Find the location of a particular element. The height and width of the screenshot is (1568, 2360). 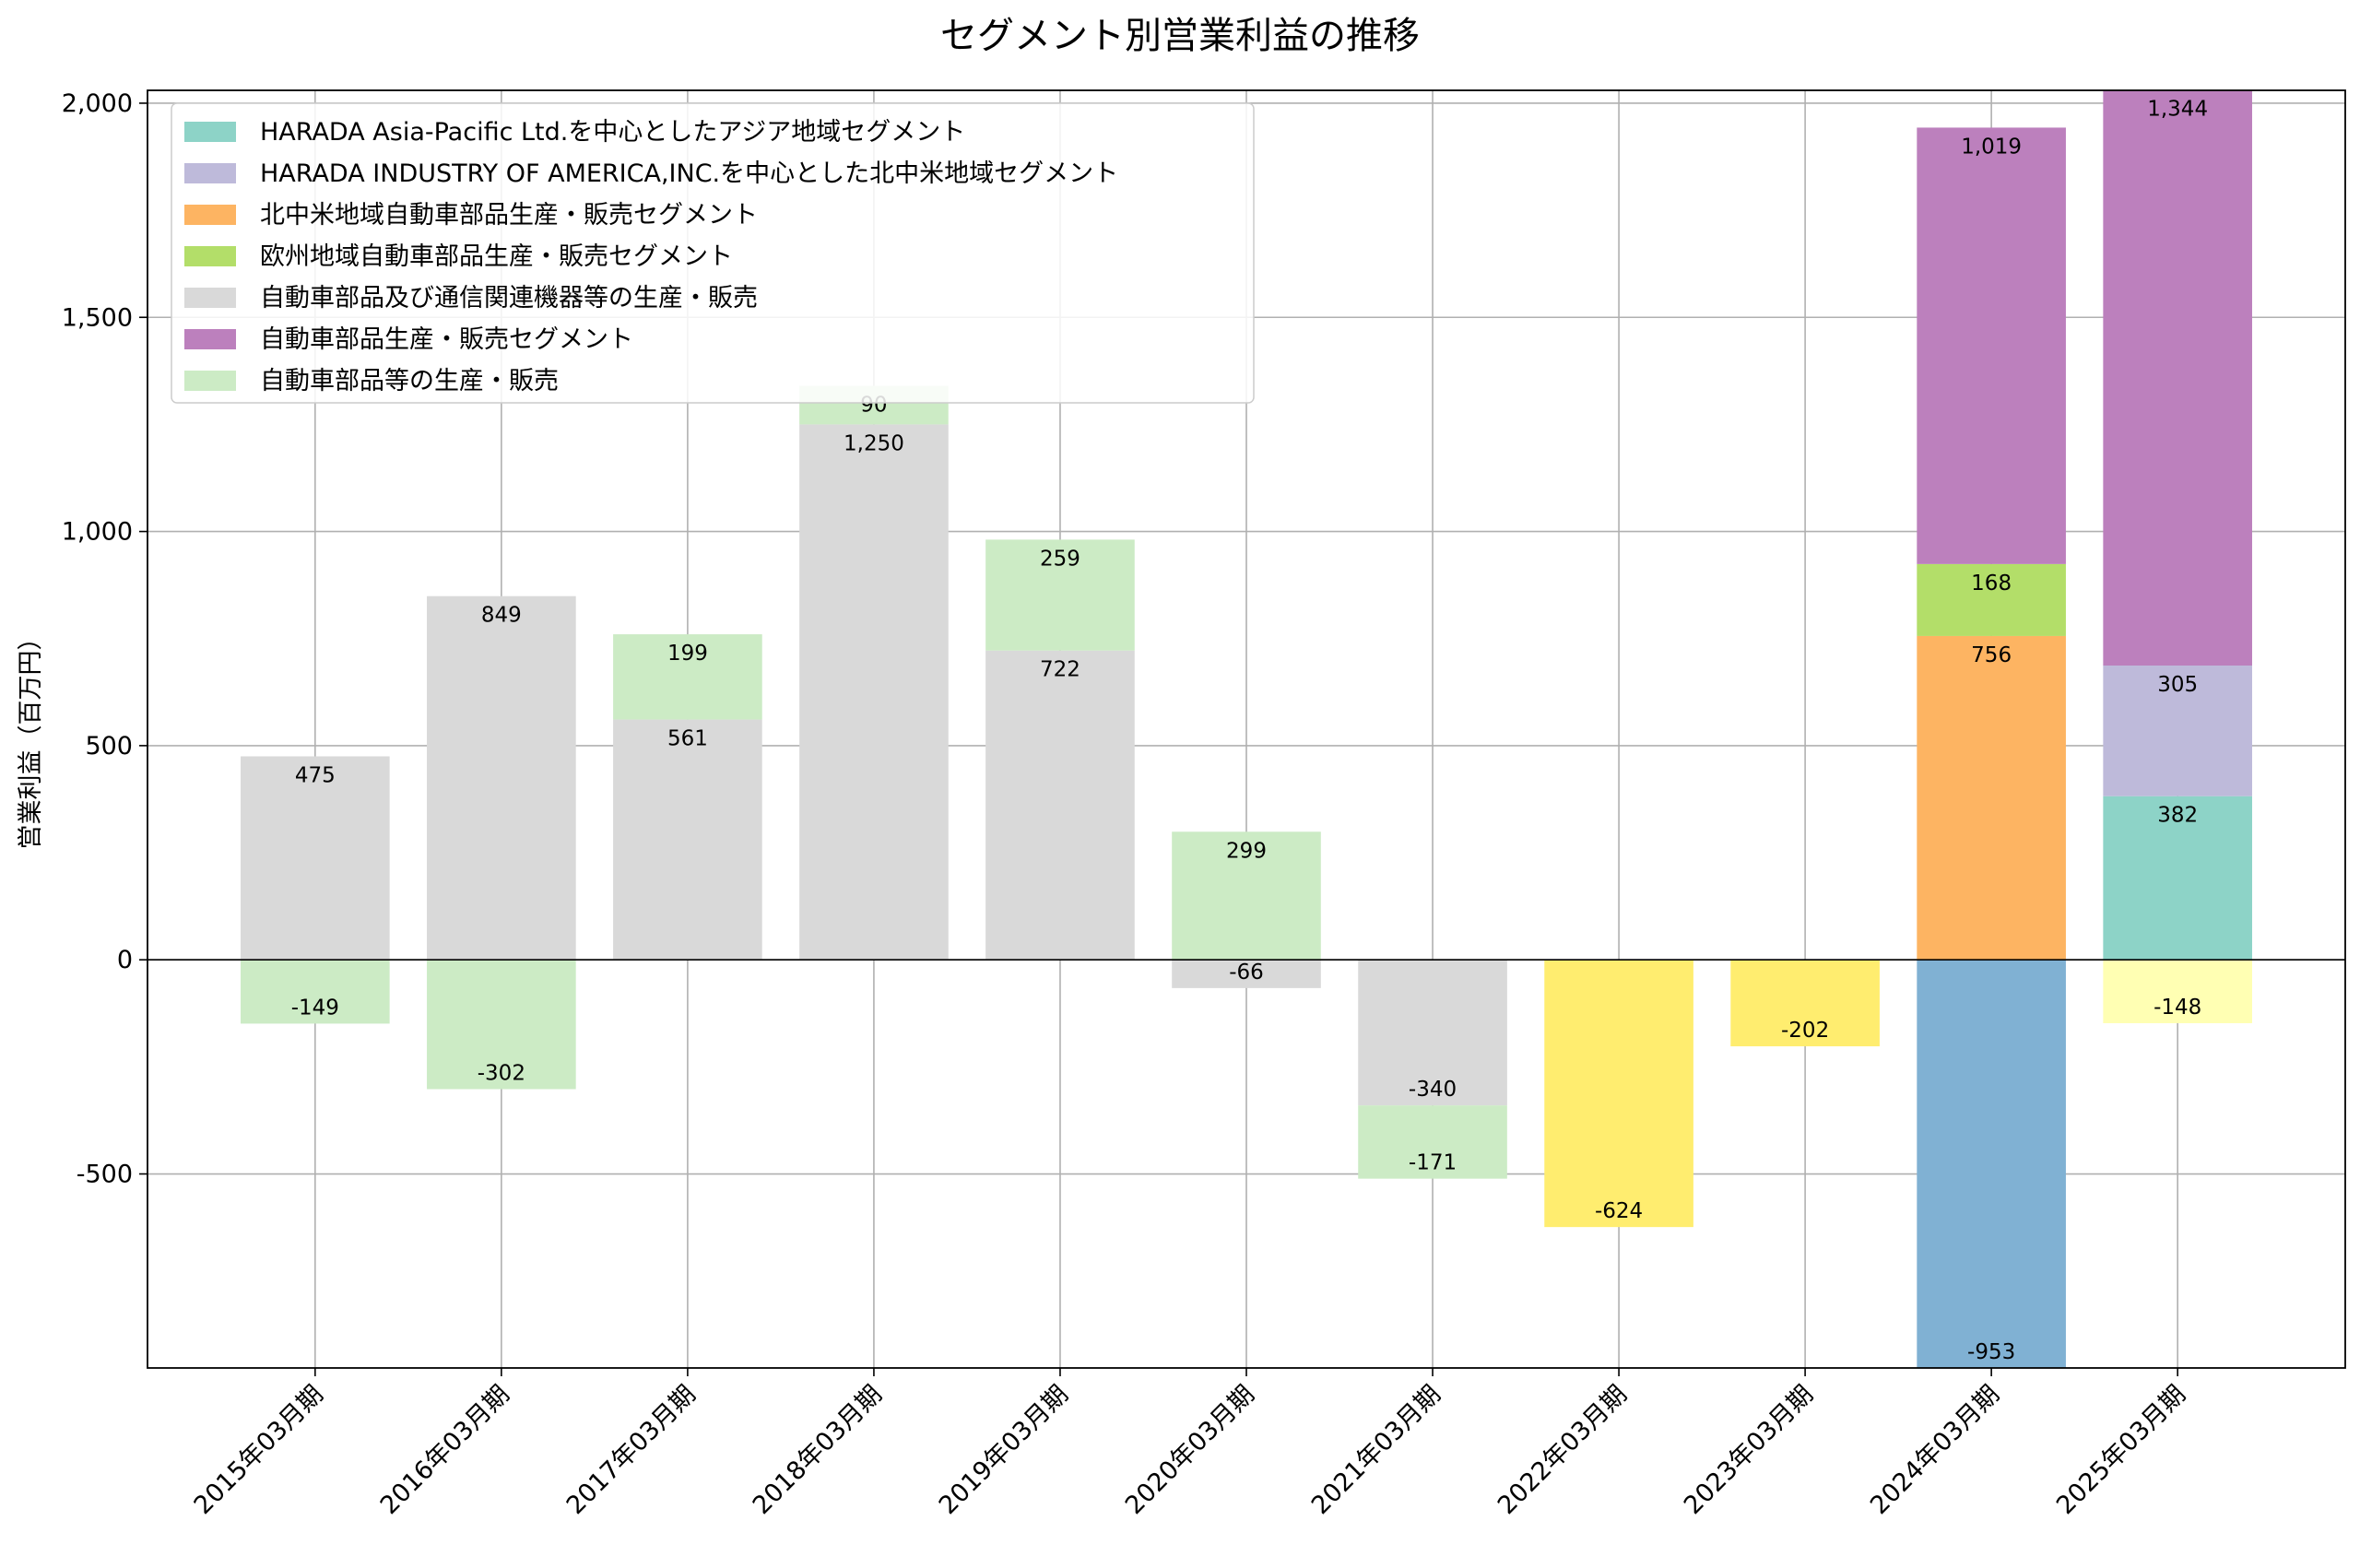

x-tick-label: 2021年03月期 is located at coordinates (1376, 1450).